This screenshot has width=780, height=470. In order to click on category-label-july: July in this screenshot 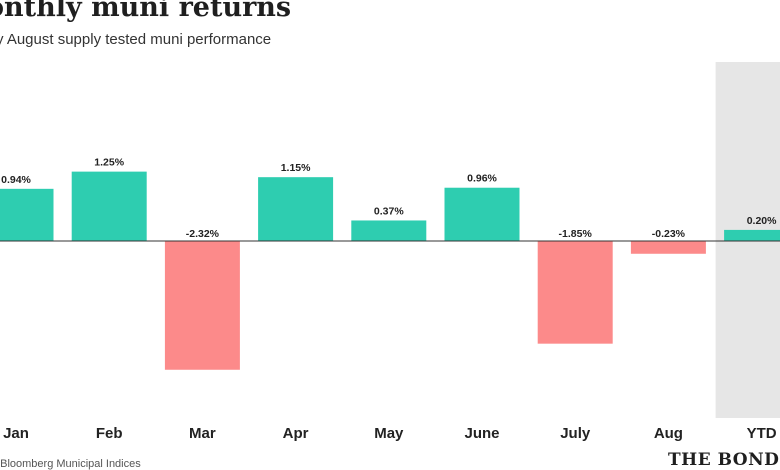, I will do `click(575, 433)`.